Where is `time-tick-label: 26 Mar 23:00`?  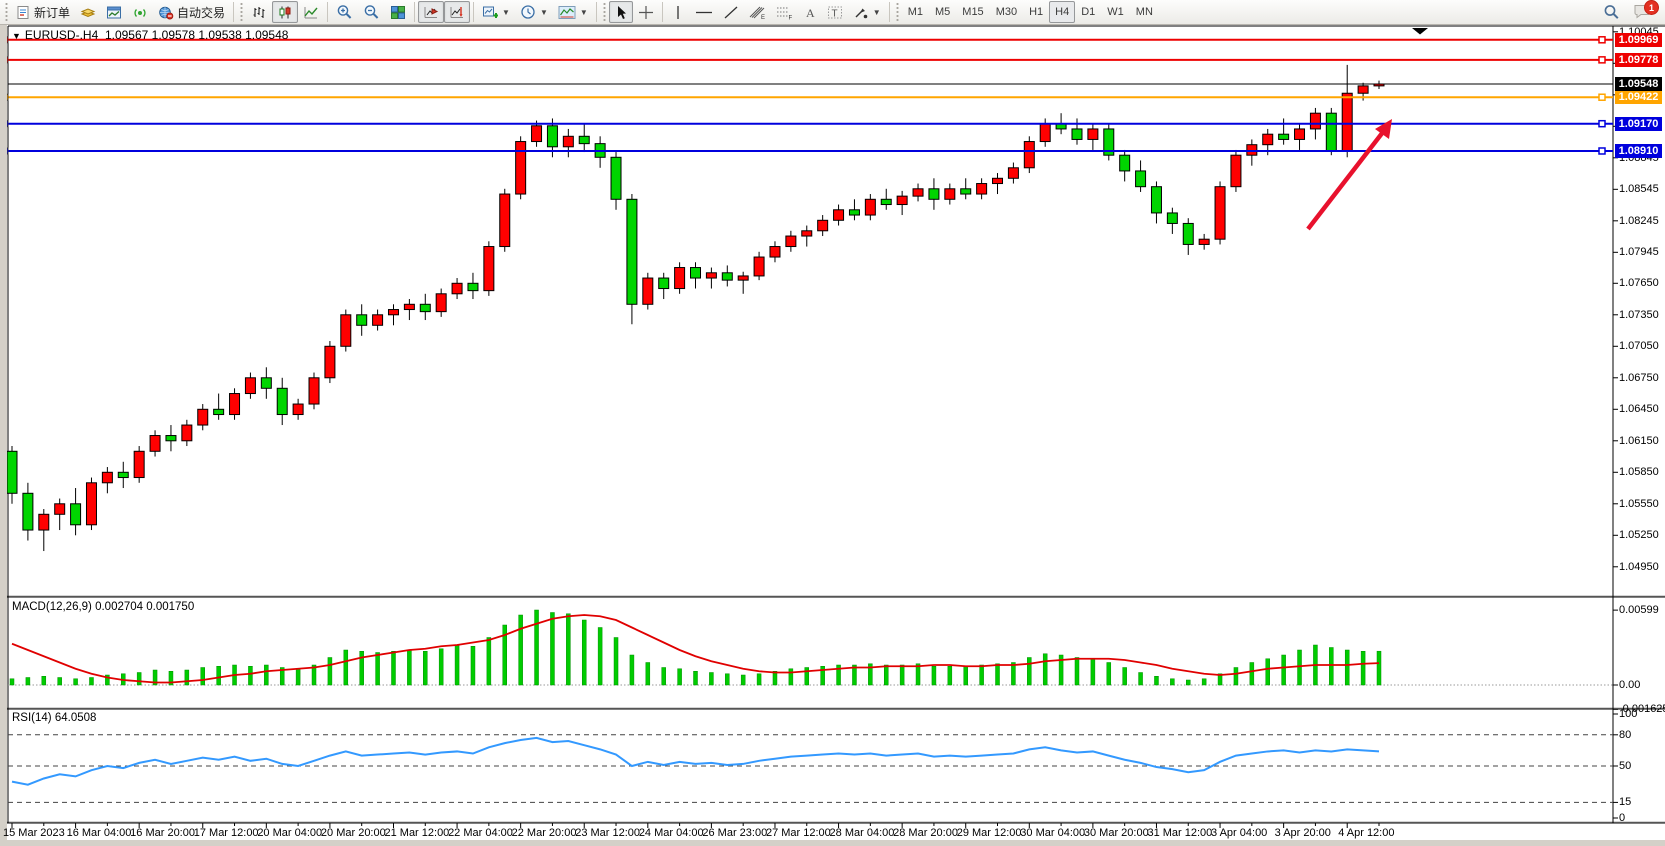 time-tick-label: 26 Mar 23:00 is located at coordinates (735, 833).